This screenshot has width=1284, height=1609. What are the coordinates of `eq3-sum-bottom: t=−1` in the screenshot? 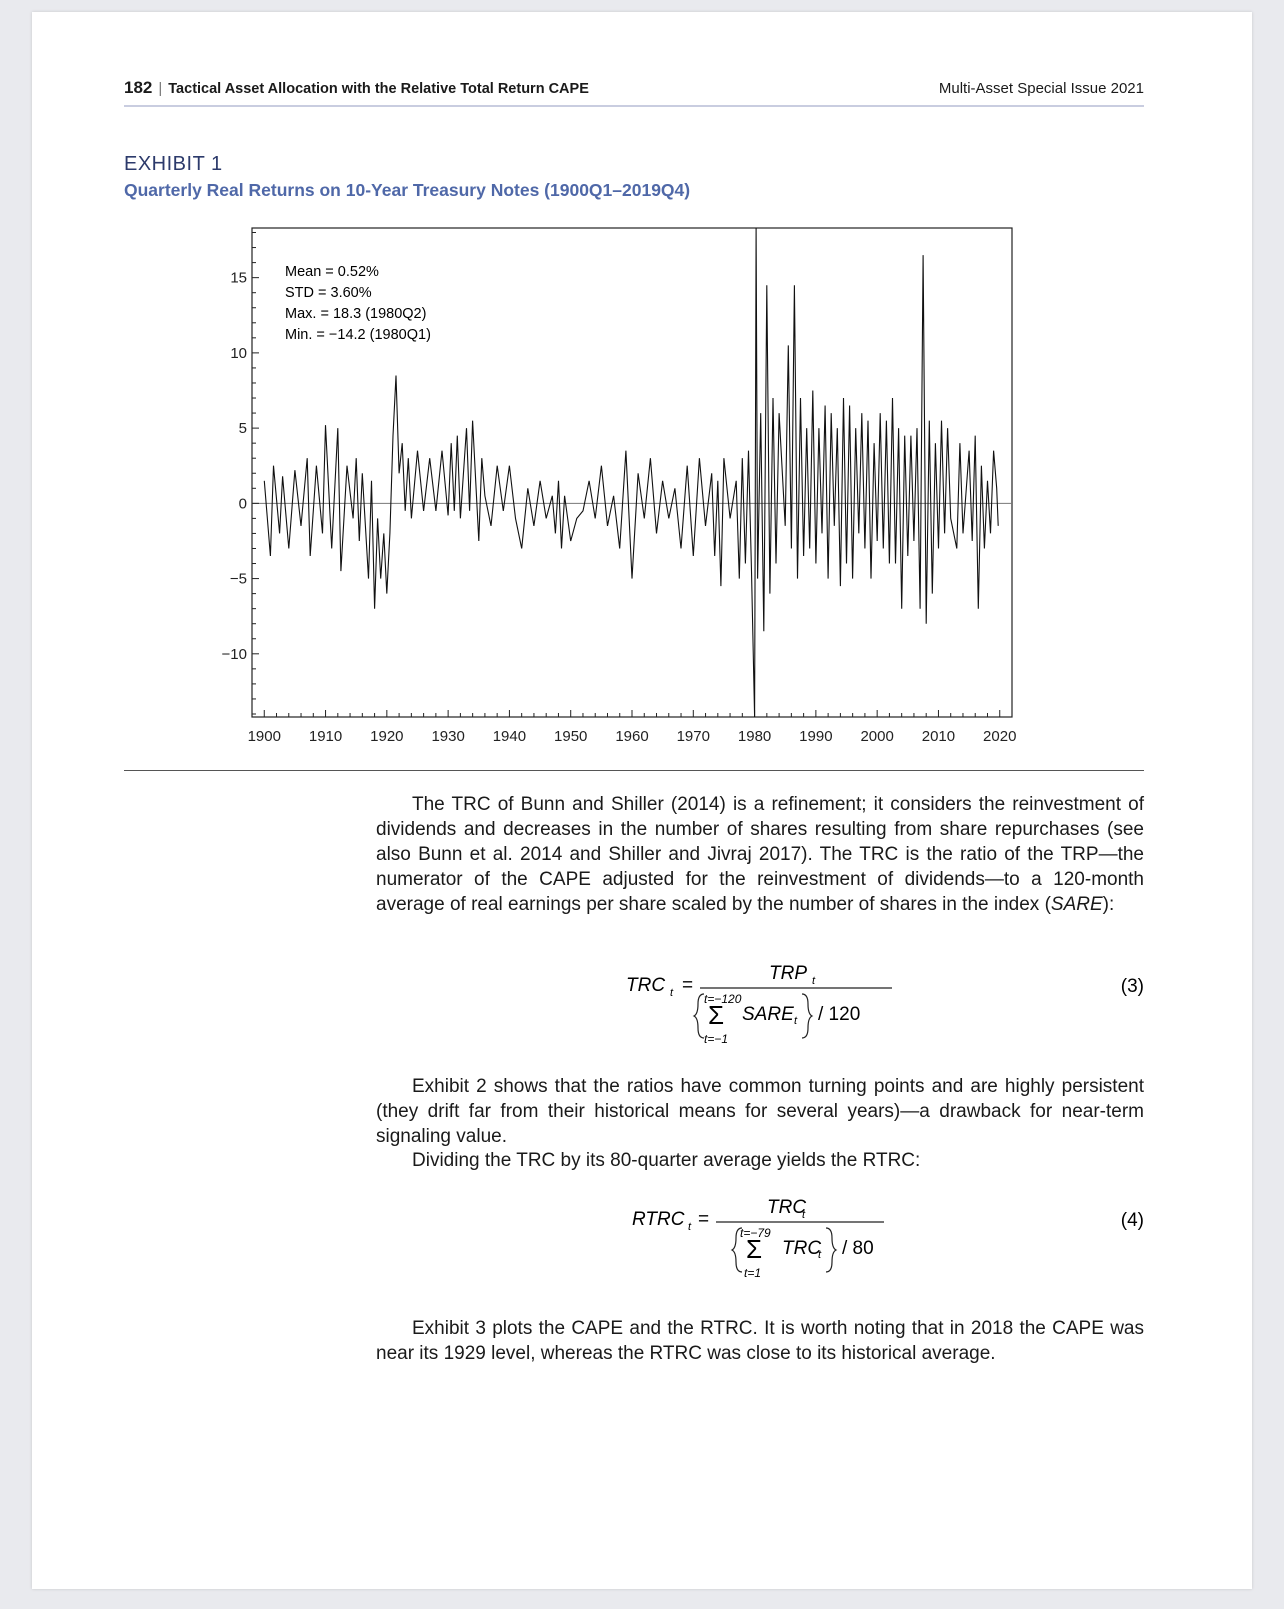 It's located at (716, 1039).